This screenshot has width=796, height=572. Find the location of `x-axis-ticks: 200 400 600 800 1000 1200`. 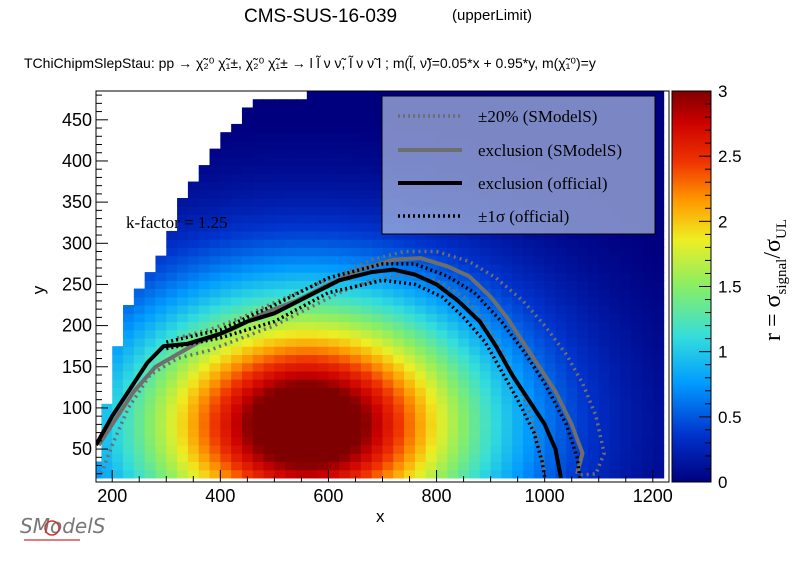

x-axis-ticks: 200 400 600 800 1000 1200 is located at coordinates (385, 488).